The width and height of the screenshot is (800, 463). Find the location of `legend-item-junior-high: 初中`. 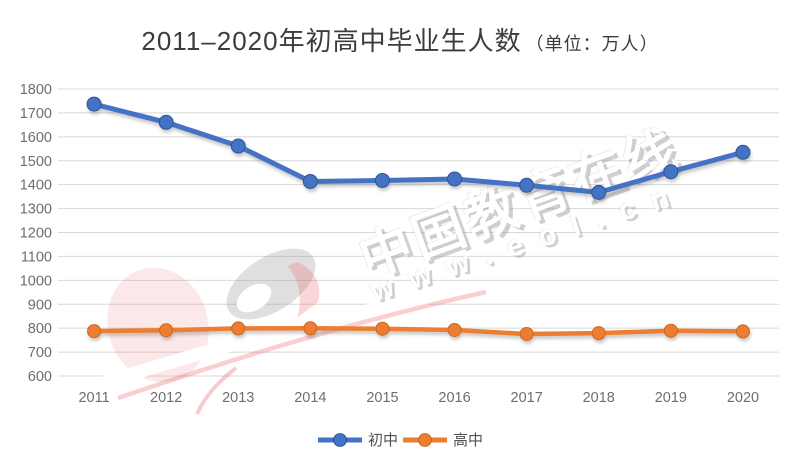

legend-item-junior-high: 初中 is located at coordinates (357, 439).